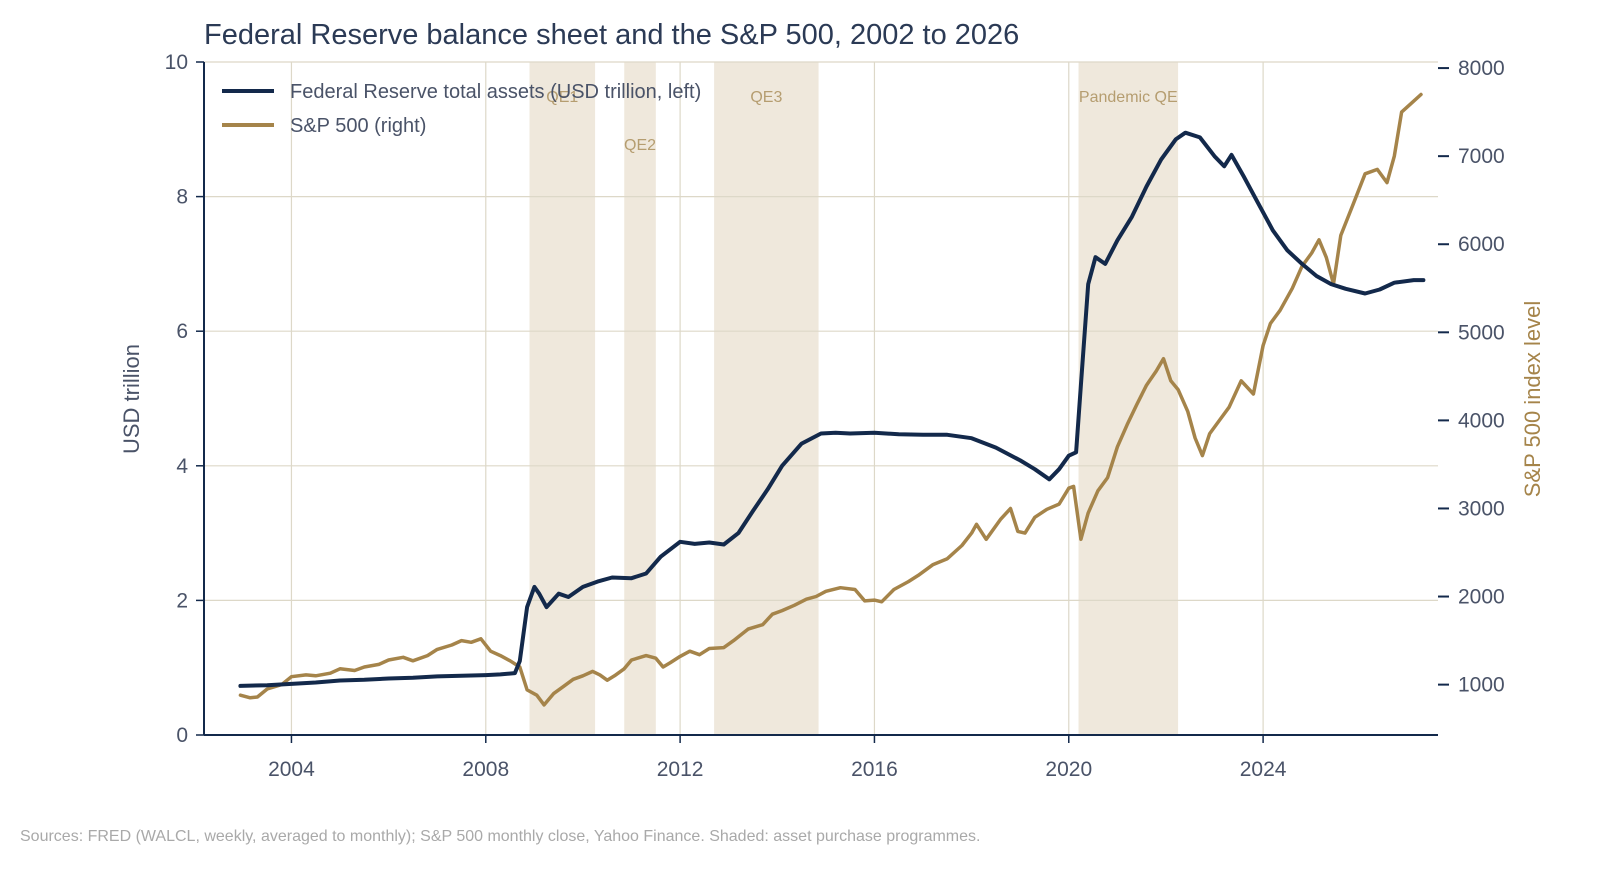 The height and width of the screenshot is (887, 1600). I want to click on shaded-period-labels: QE1 QE2 QE3 Pandemic QE, so click(861, 121).